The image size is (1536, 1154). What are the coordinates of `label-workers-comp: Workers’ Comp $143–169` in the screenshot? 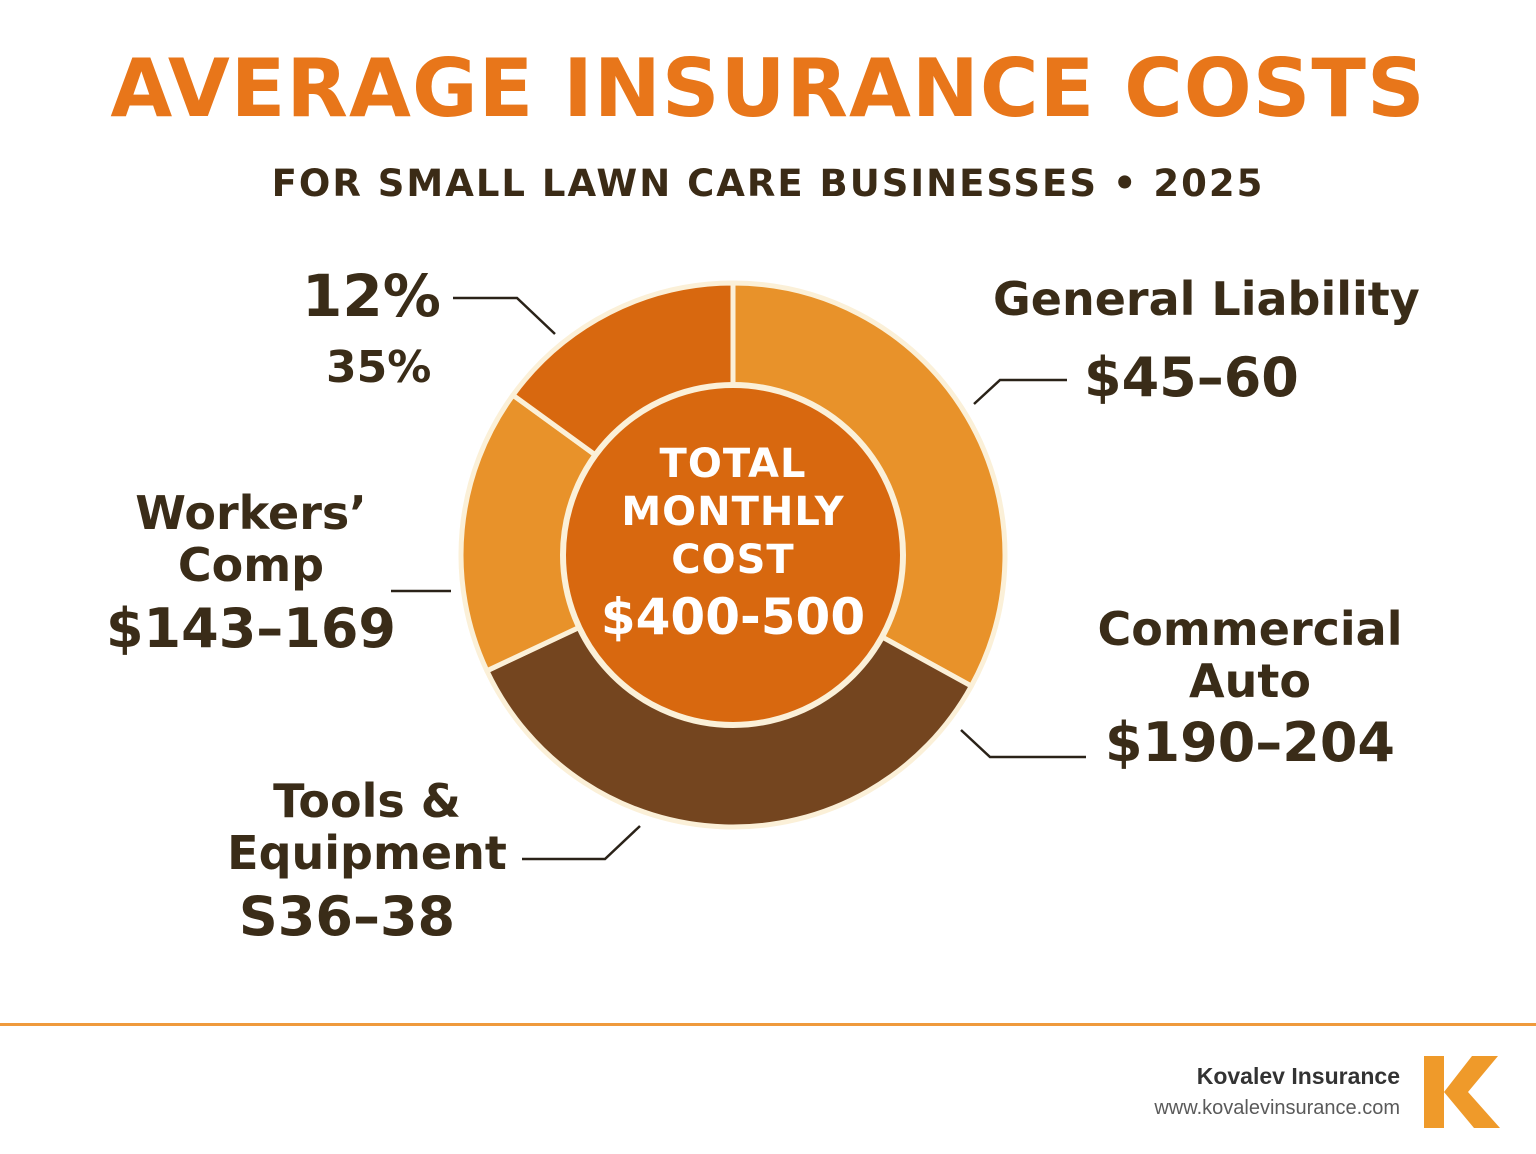 It's located at (251, 573).